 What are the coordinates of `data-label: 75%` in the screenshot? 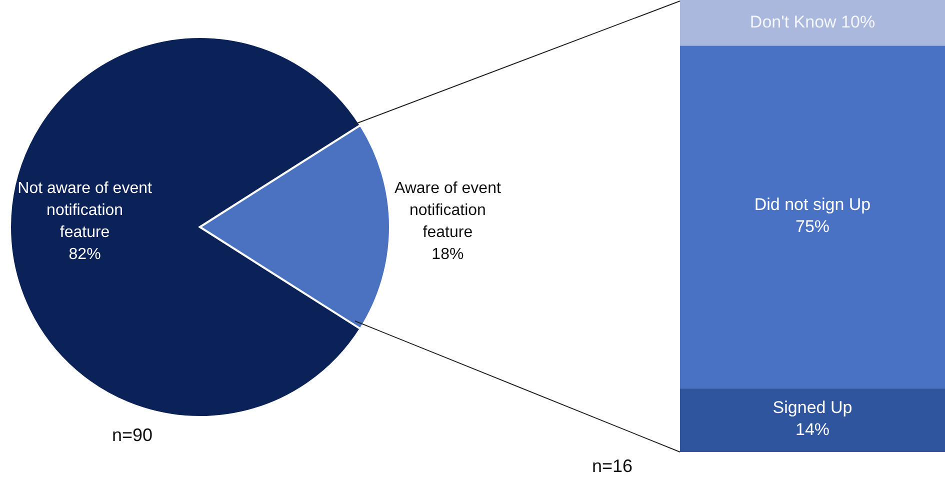 It's located at (812, 226).